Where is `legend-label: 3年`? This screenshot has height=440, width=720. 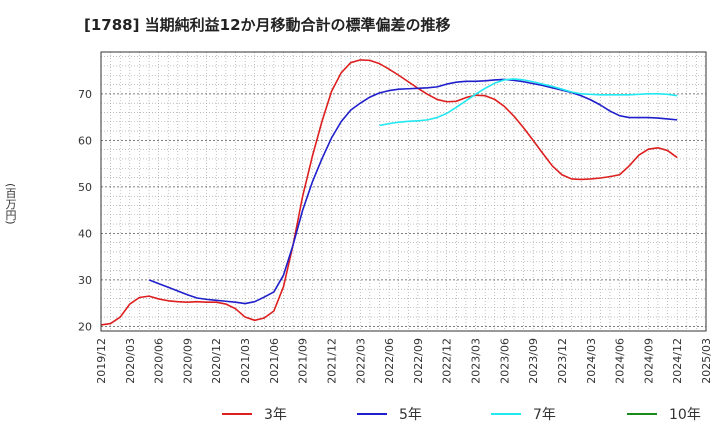 legend-label: 3年 is located at coordinates (275, 415).